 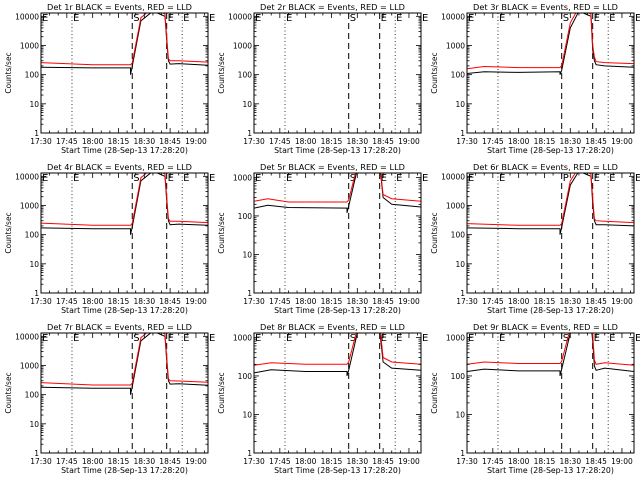 I want to click on annotation-label: P, so click(x=566, y=178).